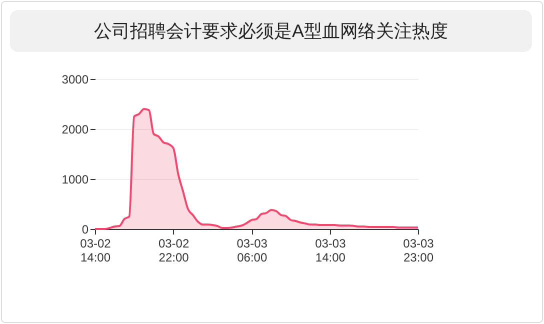 This screenshot has width=544, height=324. Describe the element at coordinates (330, 250) in the screenshot. I see `x-tick-label: 03-03 14:00` at that location.